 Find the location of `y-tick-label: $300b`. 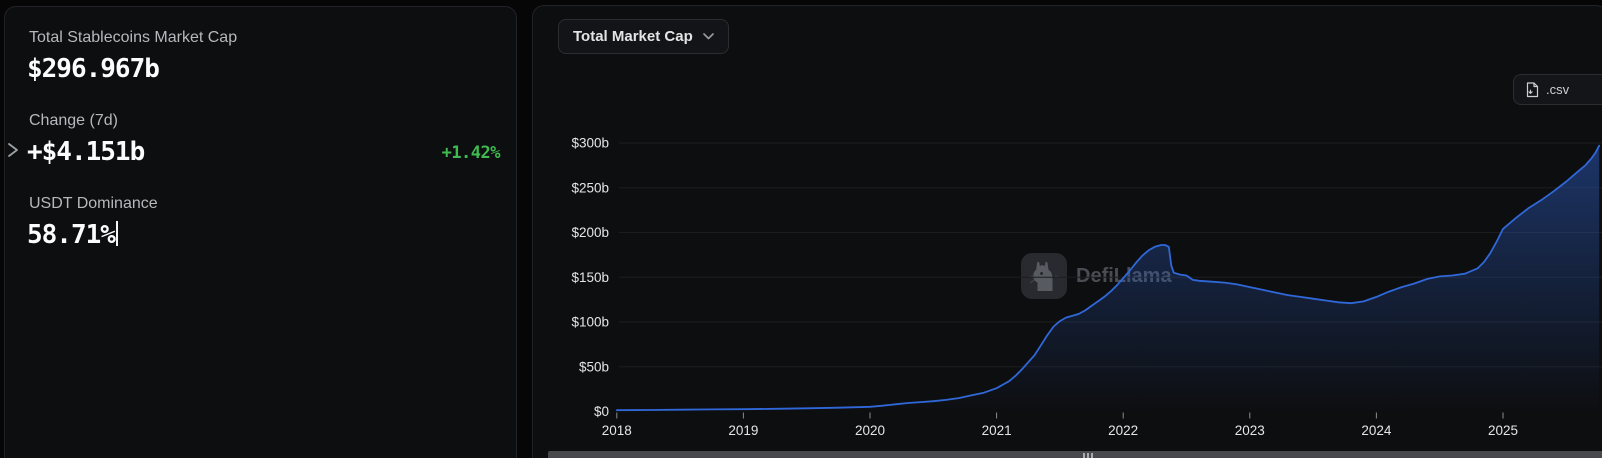

y-tick-label: $300b is located at coordinates (590, 143).